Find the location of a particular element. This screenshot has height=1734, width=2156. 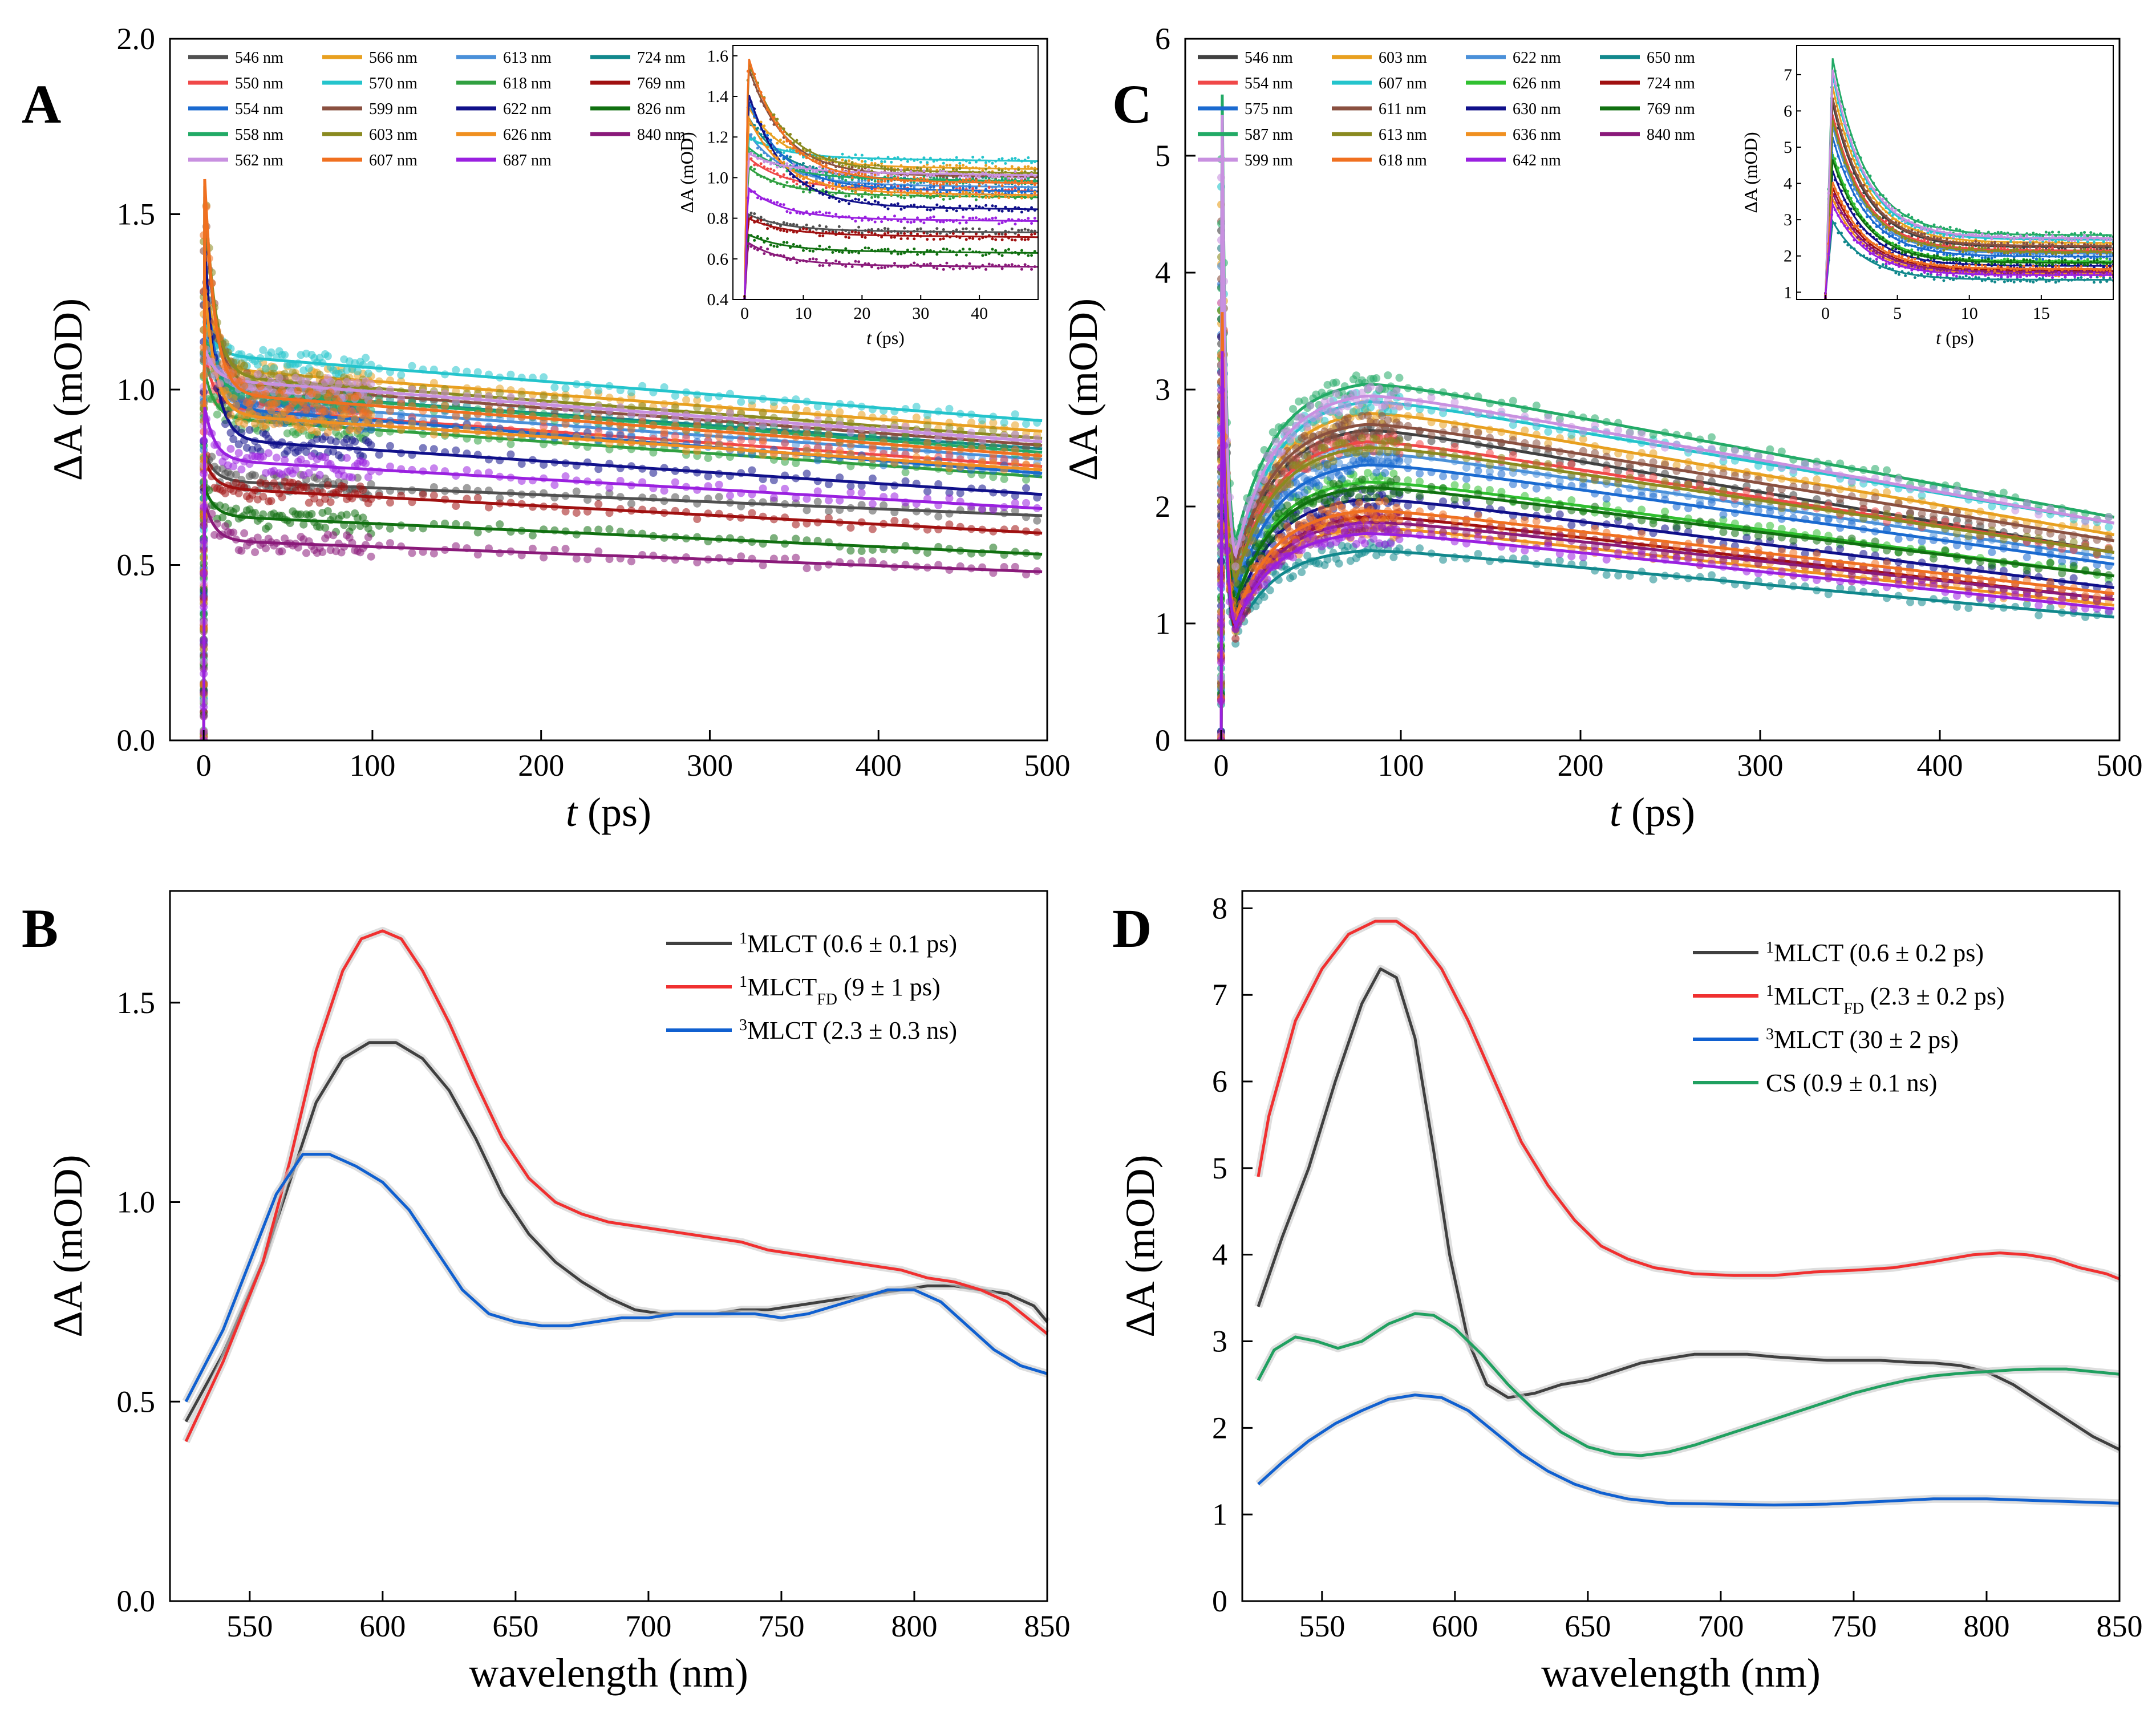

legend-label: 570 nm is located at coordinates (393, 84).